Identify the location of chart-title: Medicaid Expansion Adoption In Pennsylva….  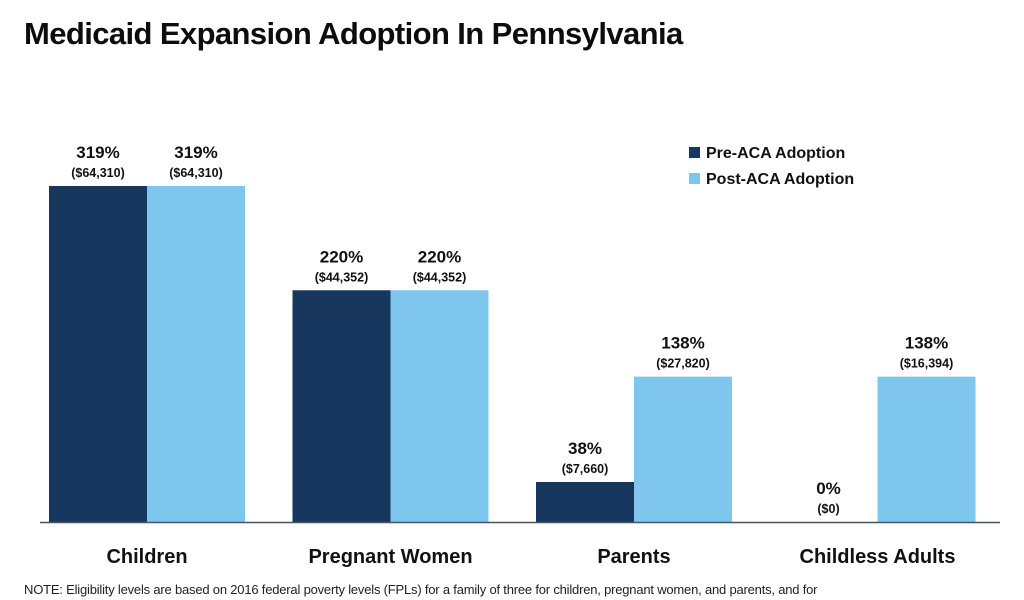
(353, 33).